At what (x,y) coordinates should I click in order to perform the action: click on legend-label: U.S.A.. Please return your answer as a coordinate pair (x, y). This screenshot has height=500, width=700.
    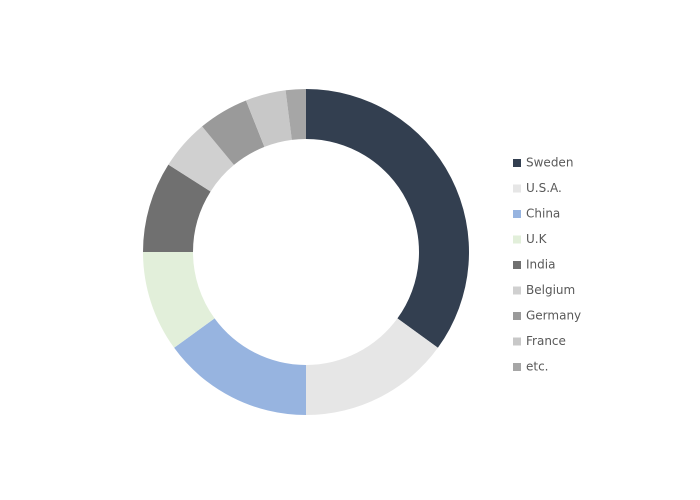
    Looking at the image, I should click on (544, 188).